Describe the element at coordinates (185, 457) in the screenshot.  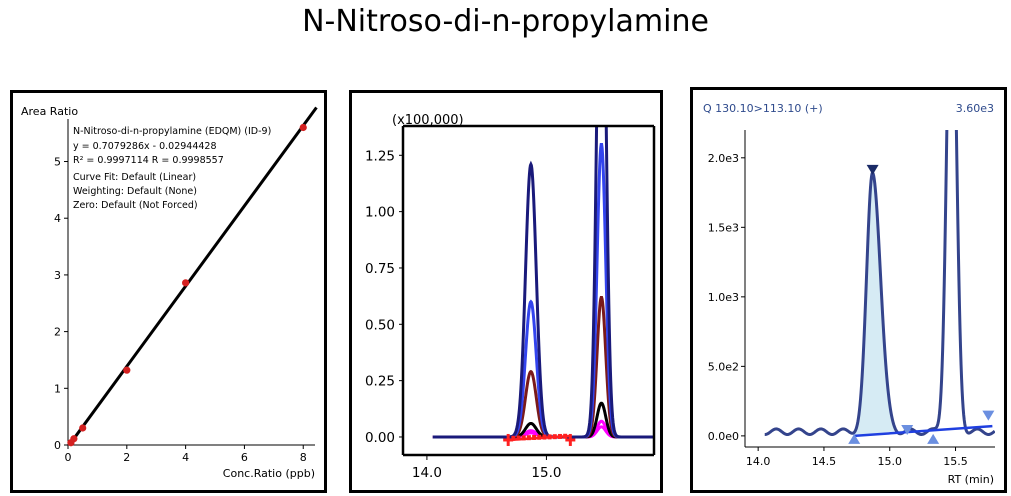
I see `x-tick-label: 4` at that location.